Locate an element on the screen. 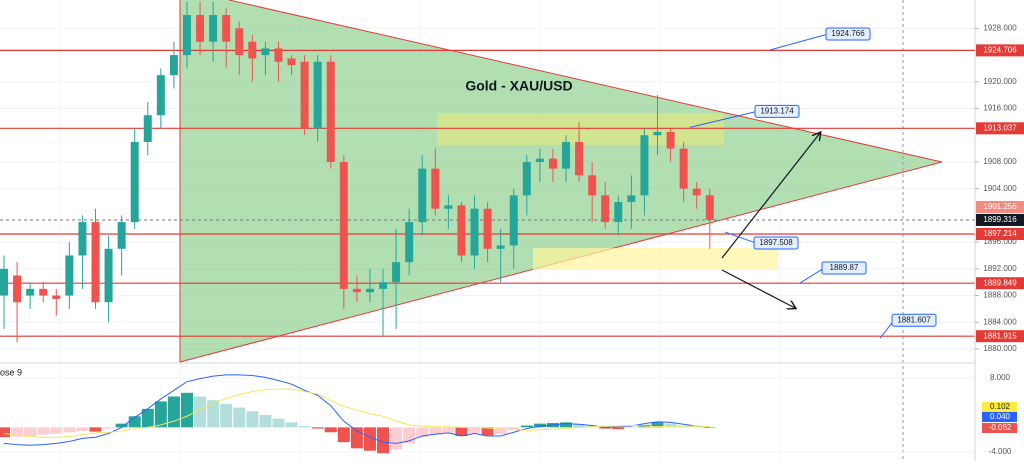 The image size is (1024, 466). callout-label: 1881.607 is located at coordinates (914, 319).